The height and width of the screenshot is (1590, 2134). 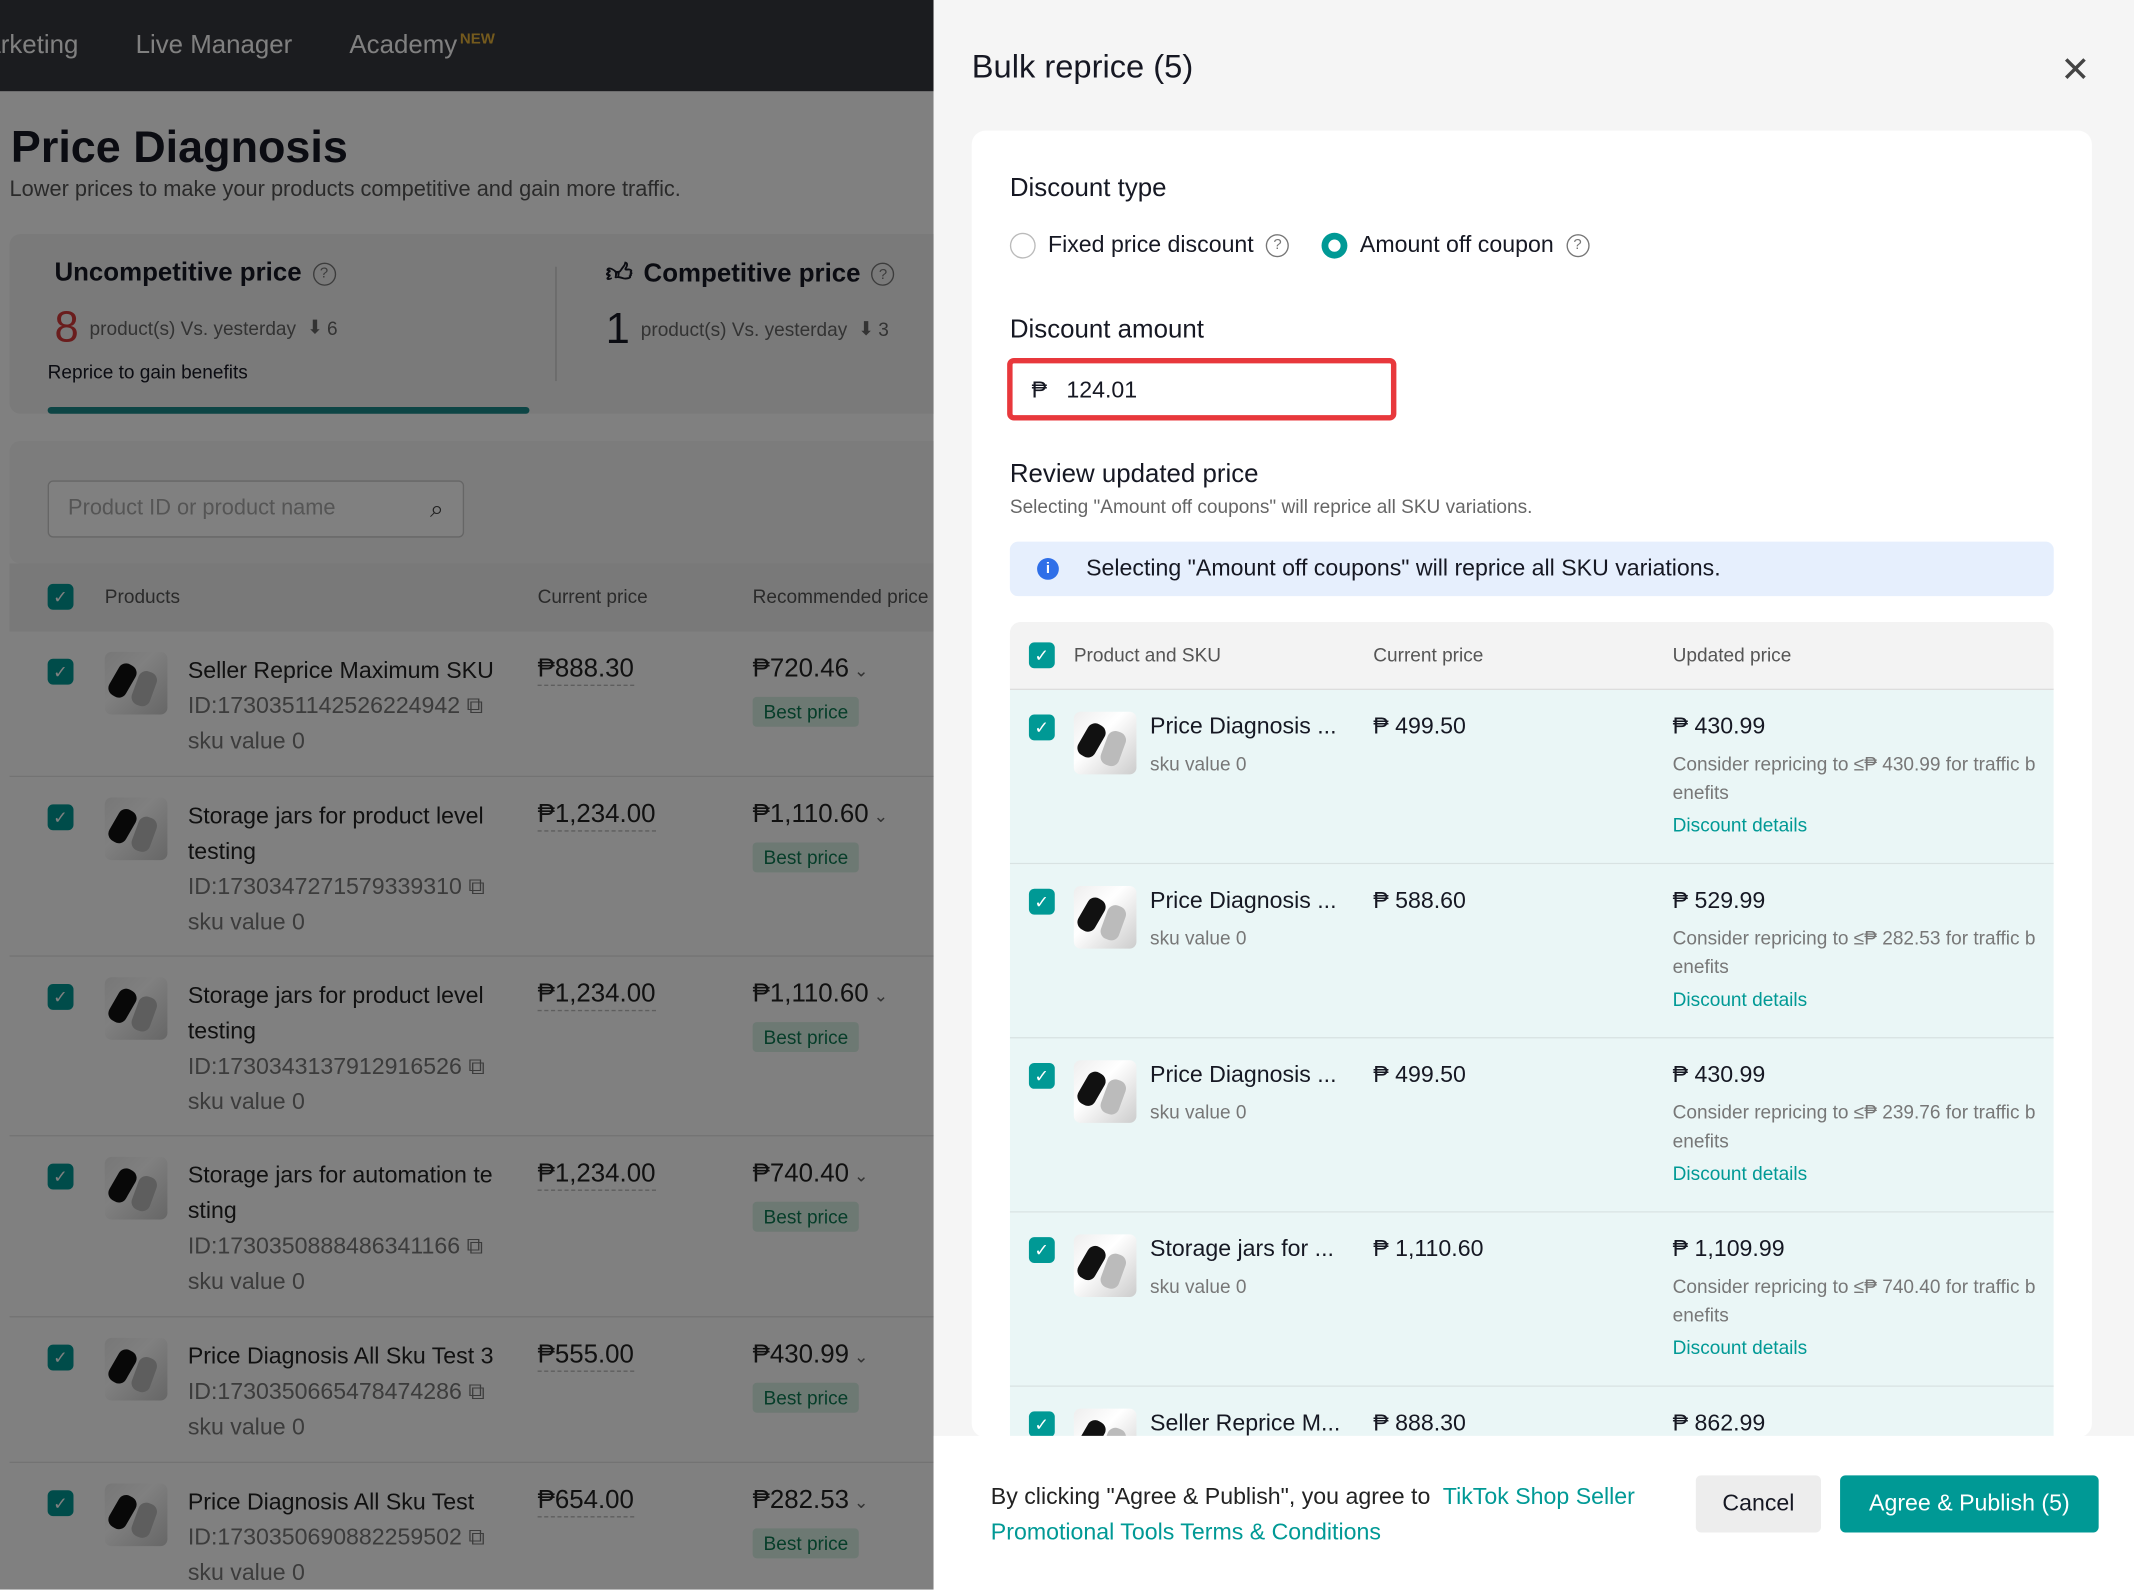 I want to click on amount-value: 124.01, so click(x=1102, y=389).